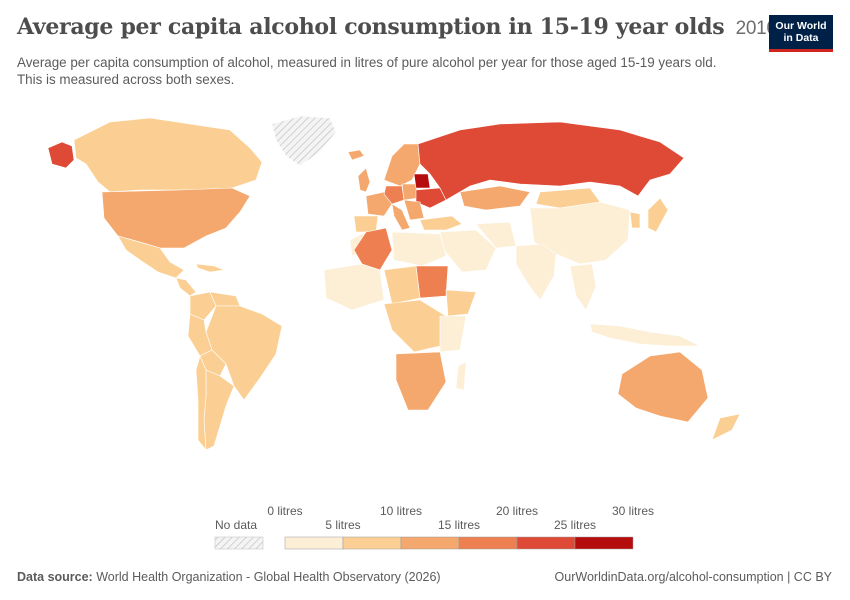  Describe the element at coordinates (304, 141) in the screenshot. I see `country-greenland` at that location.